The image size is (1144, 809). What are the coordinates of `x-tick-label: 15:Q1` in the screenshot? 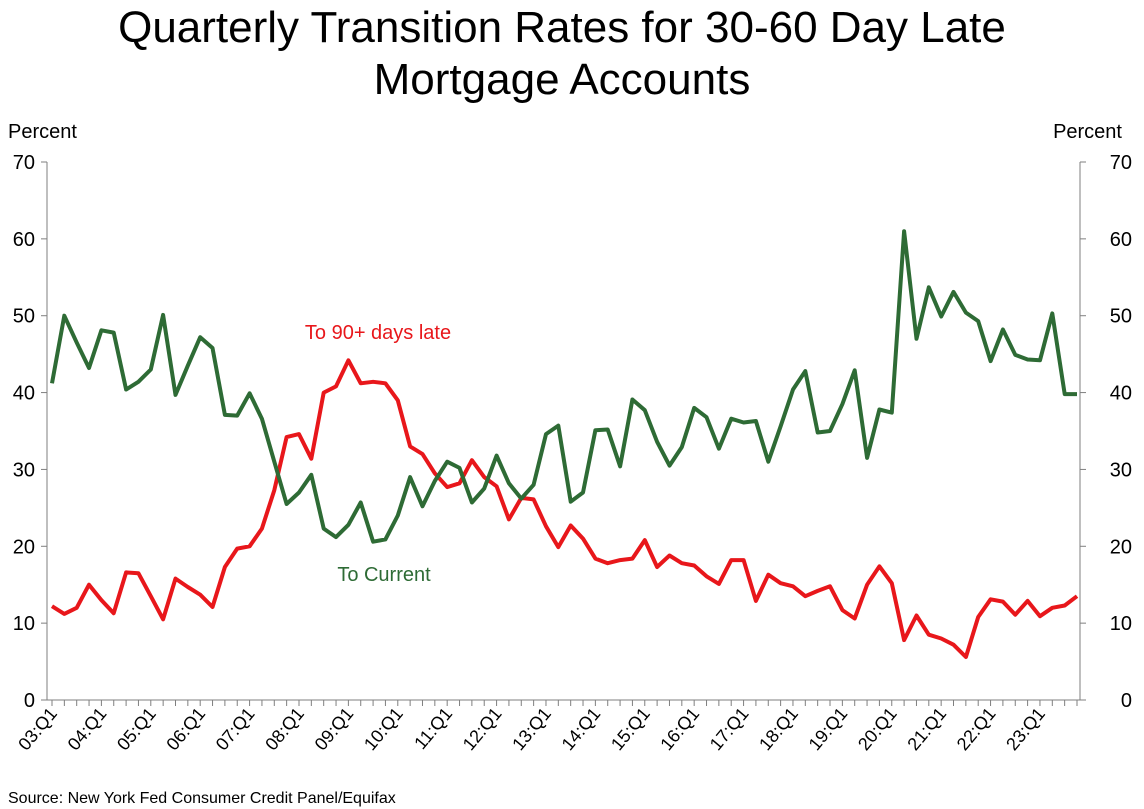 It's located at (630, 729).